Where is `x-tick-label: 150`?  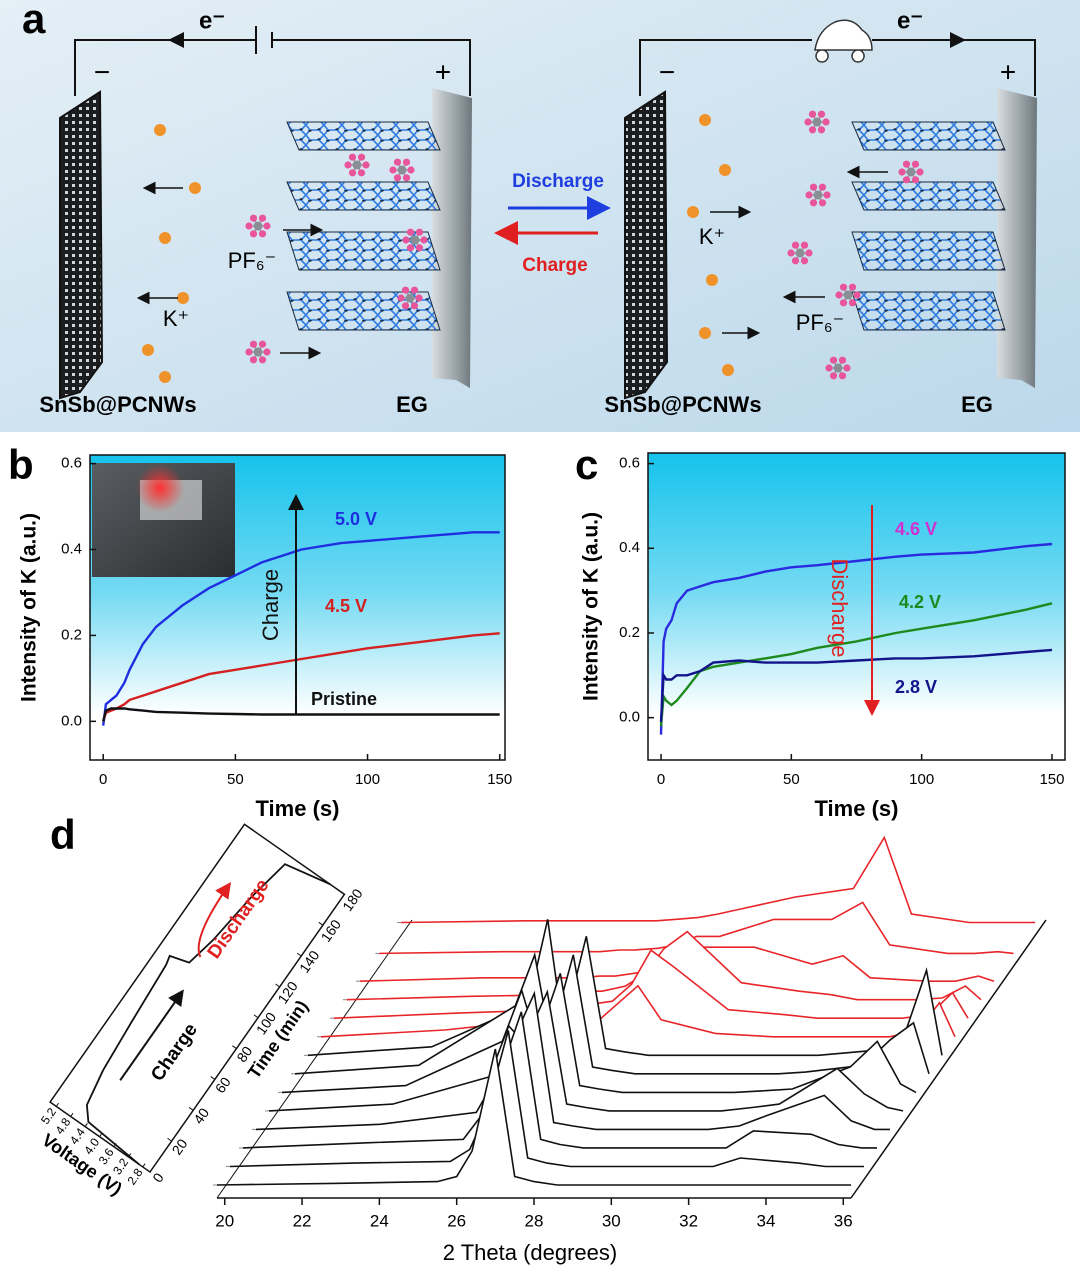 x-tick-label: 150 is located at coordinates (499, 779).